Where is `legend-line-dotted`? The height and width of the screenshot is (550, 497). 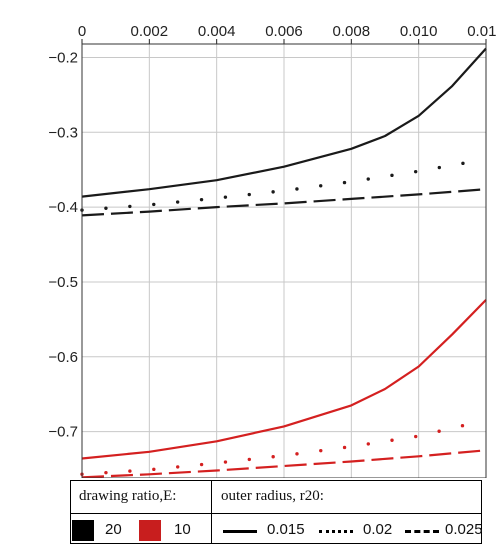
legend-line-dotted is located at coordinates (336, 531).